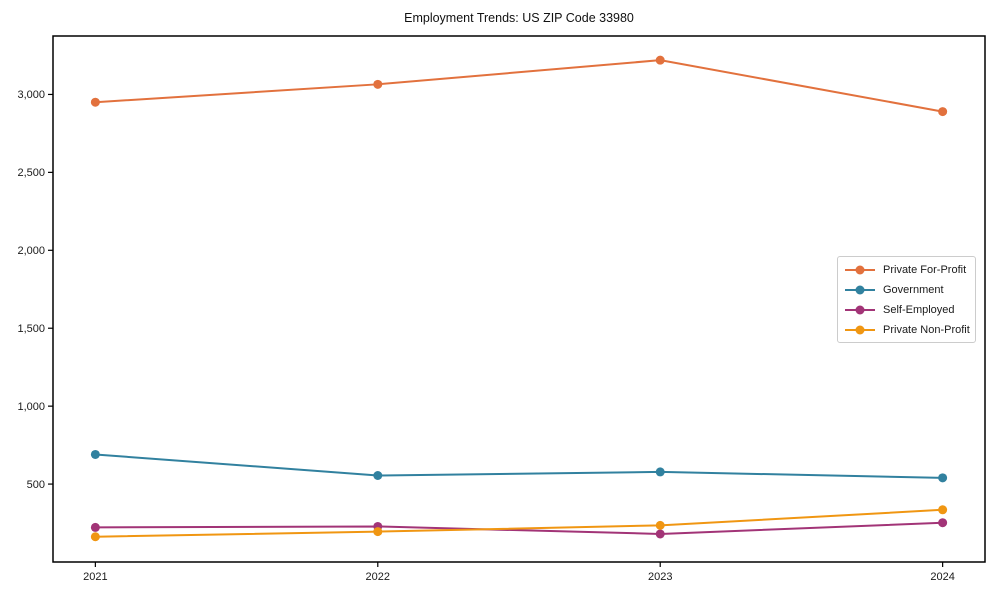  Describe the element at coordinates (519, 572) in the screenshot. I see `x-axis: 2021 2022 2023 2024` at that location.